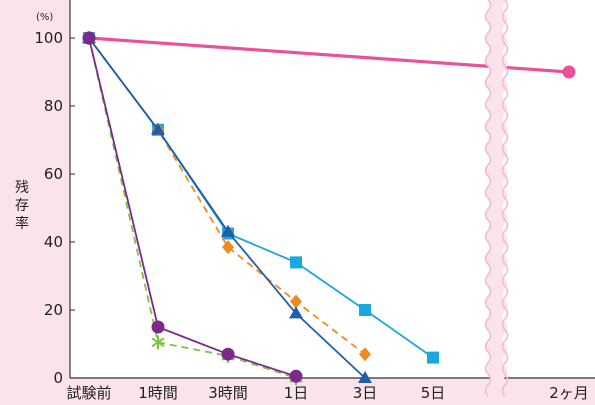 Image resolution: width=595 pixels, height=405 pixels. What do you see at coordinates (54, 208) in the screenshot?
I see `y-ticks: 0 20 40 60 80 100` at bounding box center [54, 208].